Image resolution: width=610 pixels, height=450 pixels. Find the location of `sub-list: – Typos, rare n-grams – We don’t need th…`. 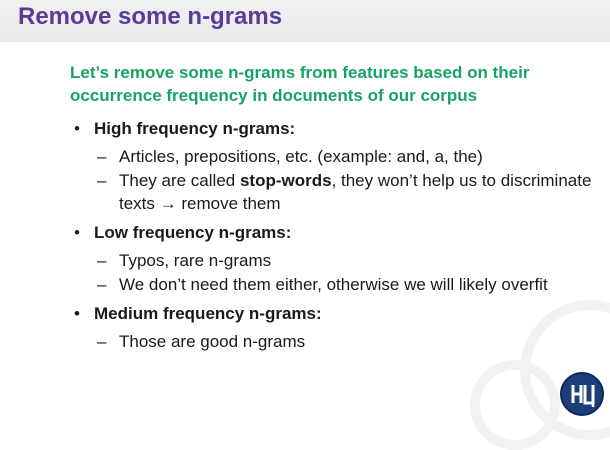

sub-list: – Typos, rare n-grams – We don’t need th… is located at coordinates (343, 272).